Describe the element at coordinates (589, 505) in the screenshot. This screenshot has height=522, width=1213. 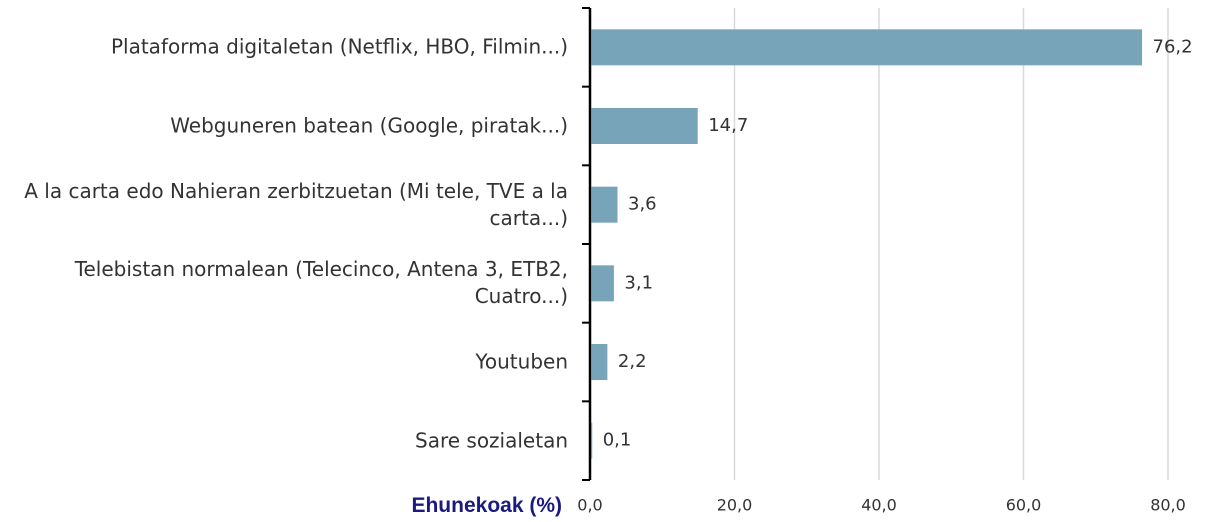
I see `x-tick-label: 0,0` at that location.